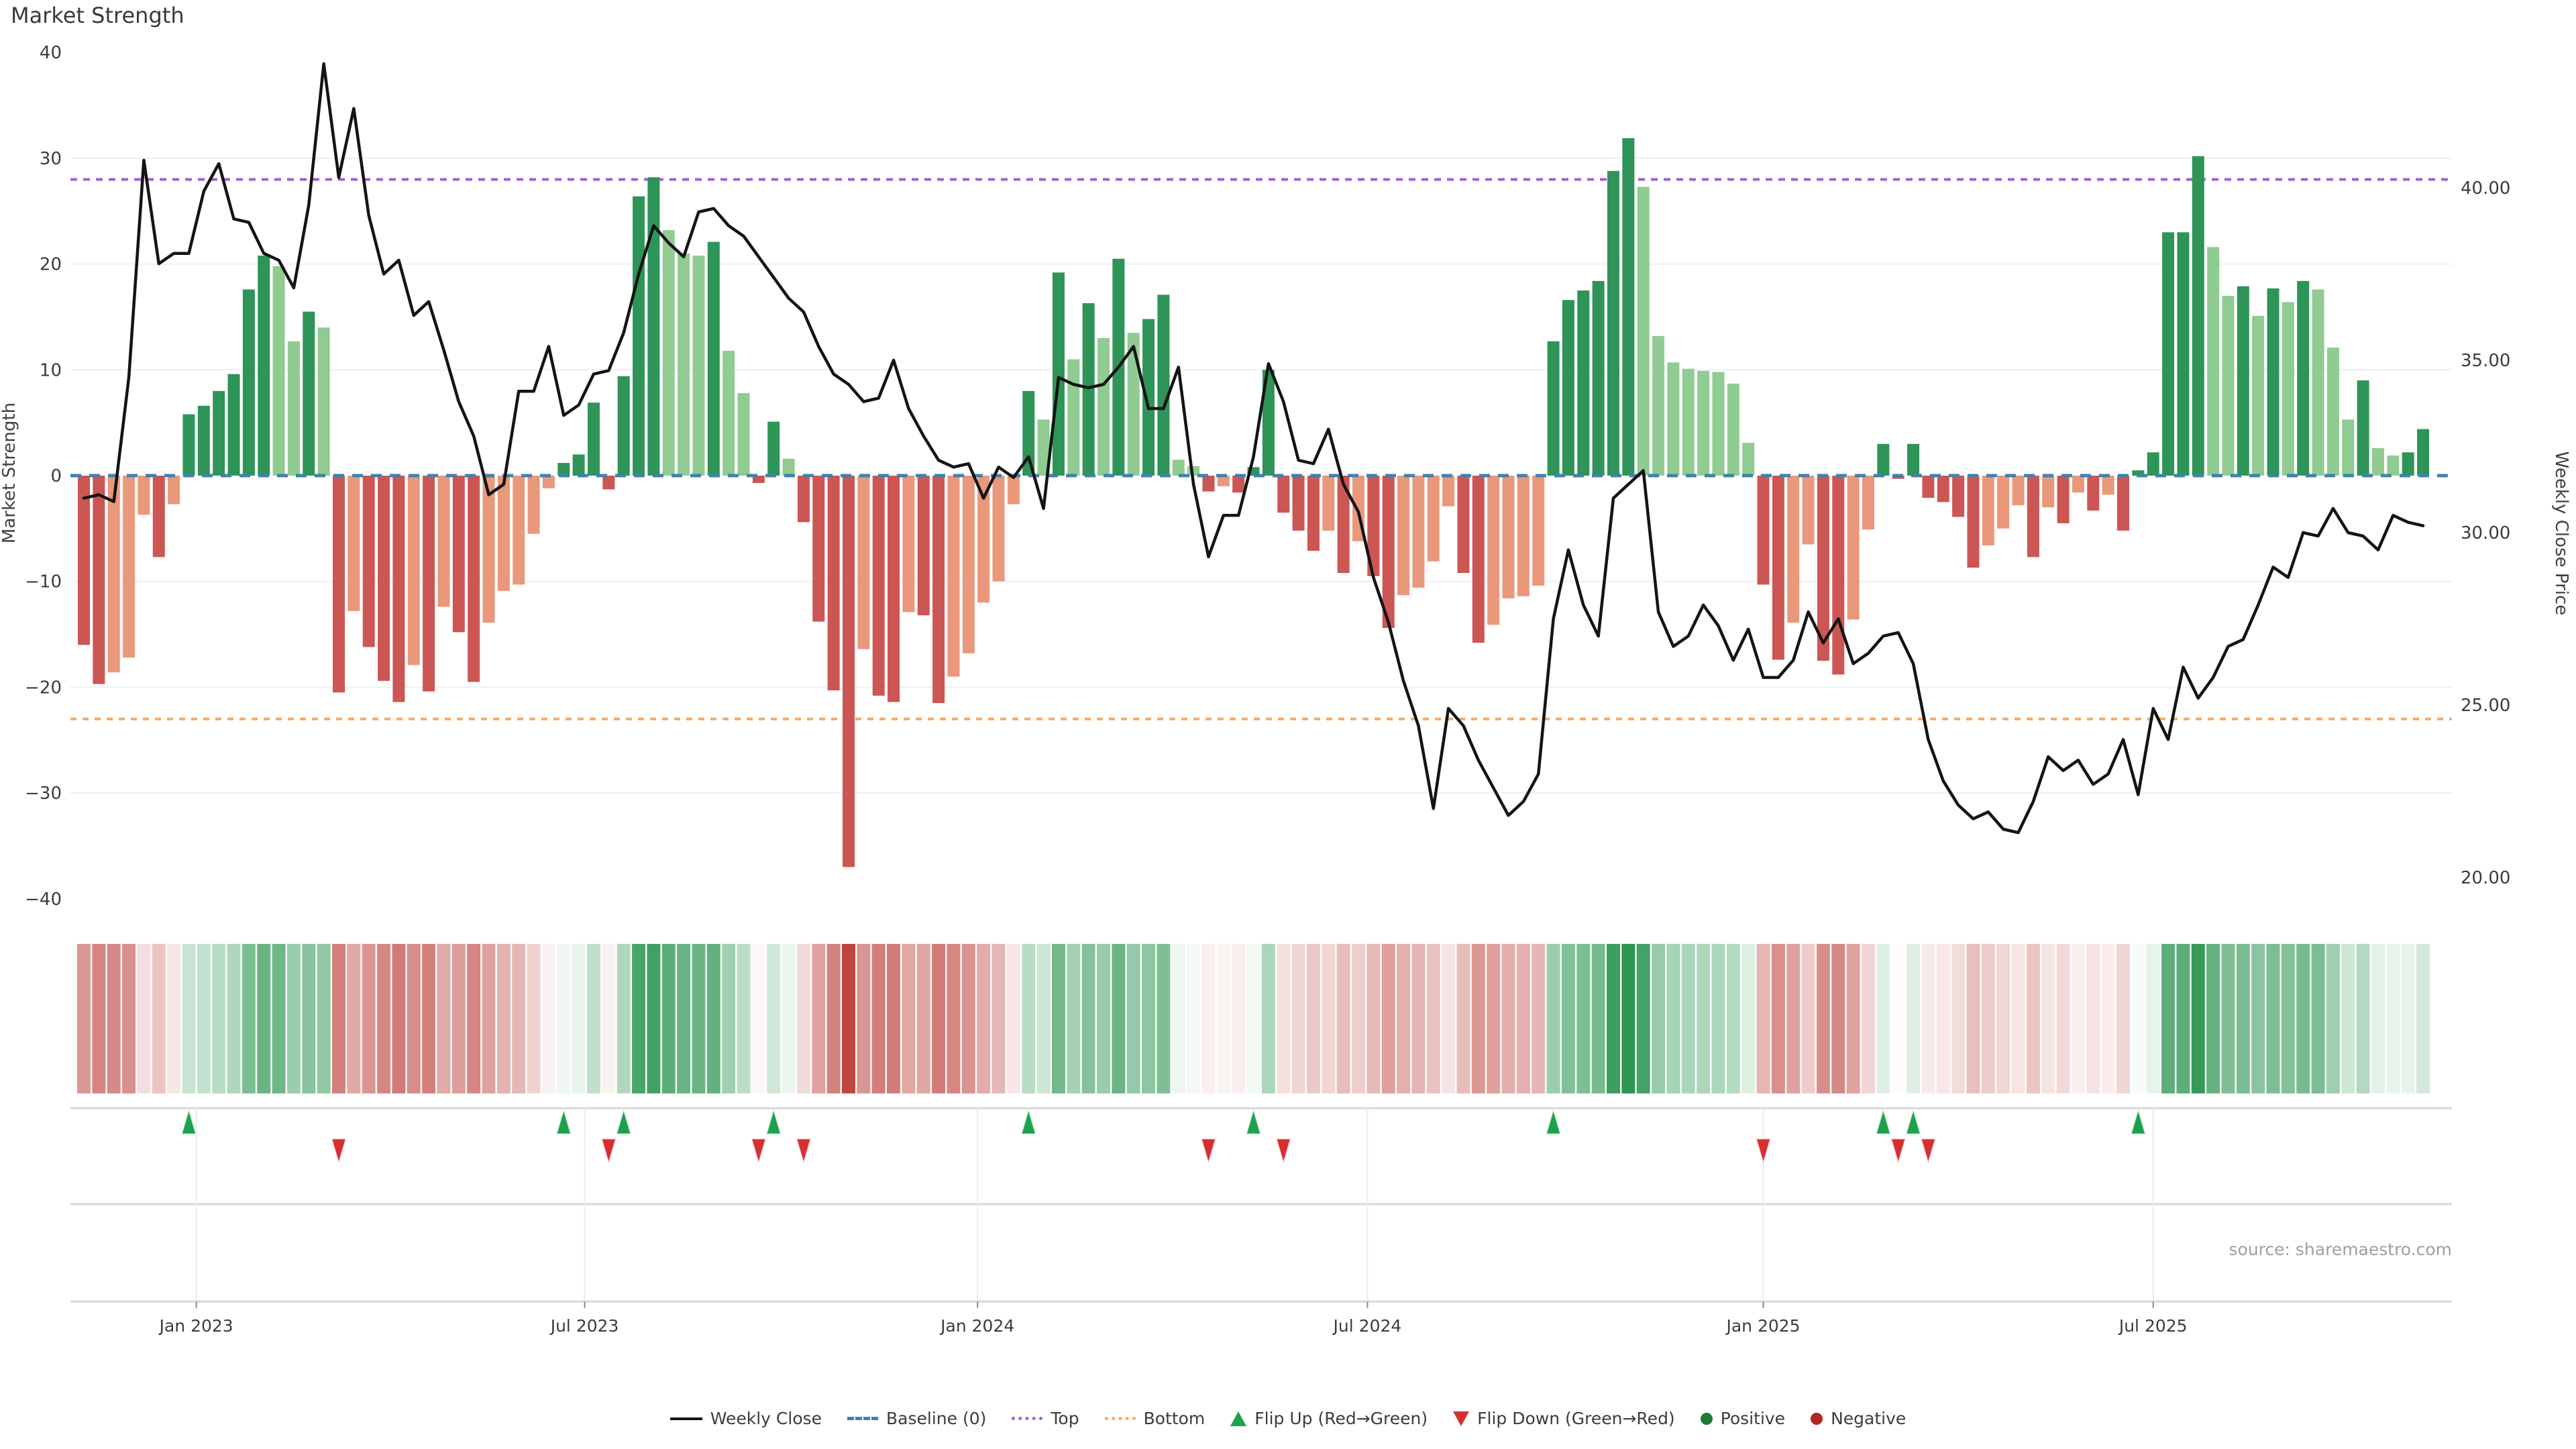 The width and height of the screenshot is (2576, 1449). I want to click on legend-item-baseline: Baseline (0), so click(916, 1418).